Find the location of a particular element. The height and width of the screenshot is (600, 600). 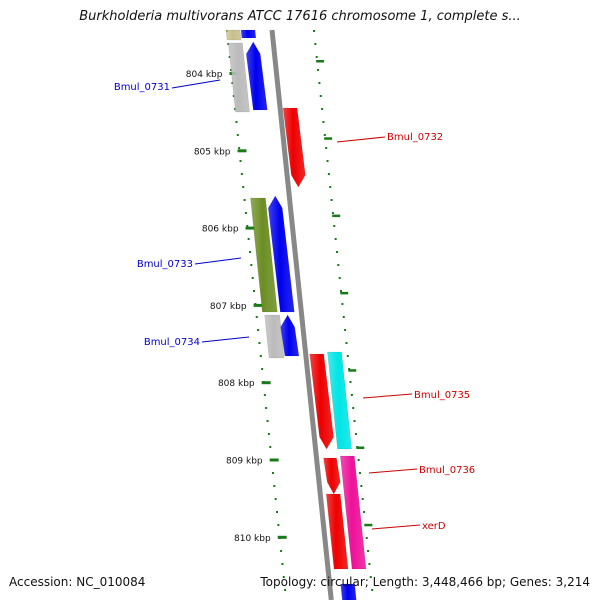

gene-label: xerD is located at coordinates (434, 526).